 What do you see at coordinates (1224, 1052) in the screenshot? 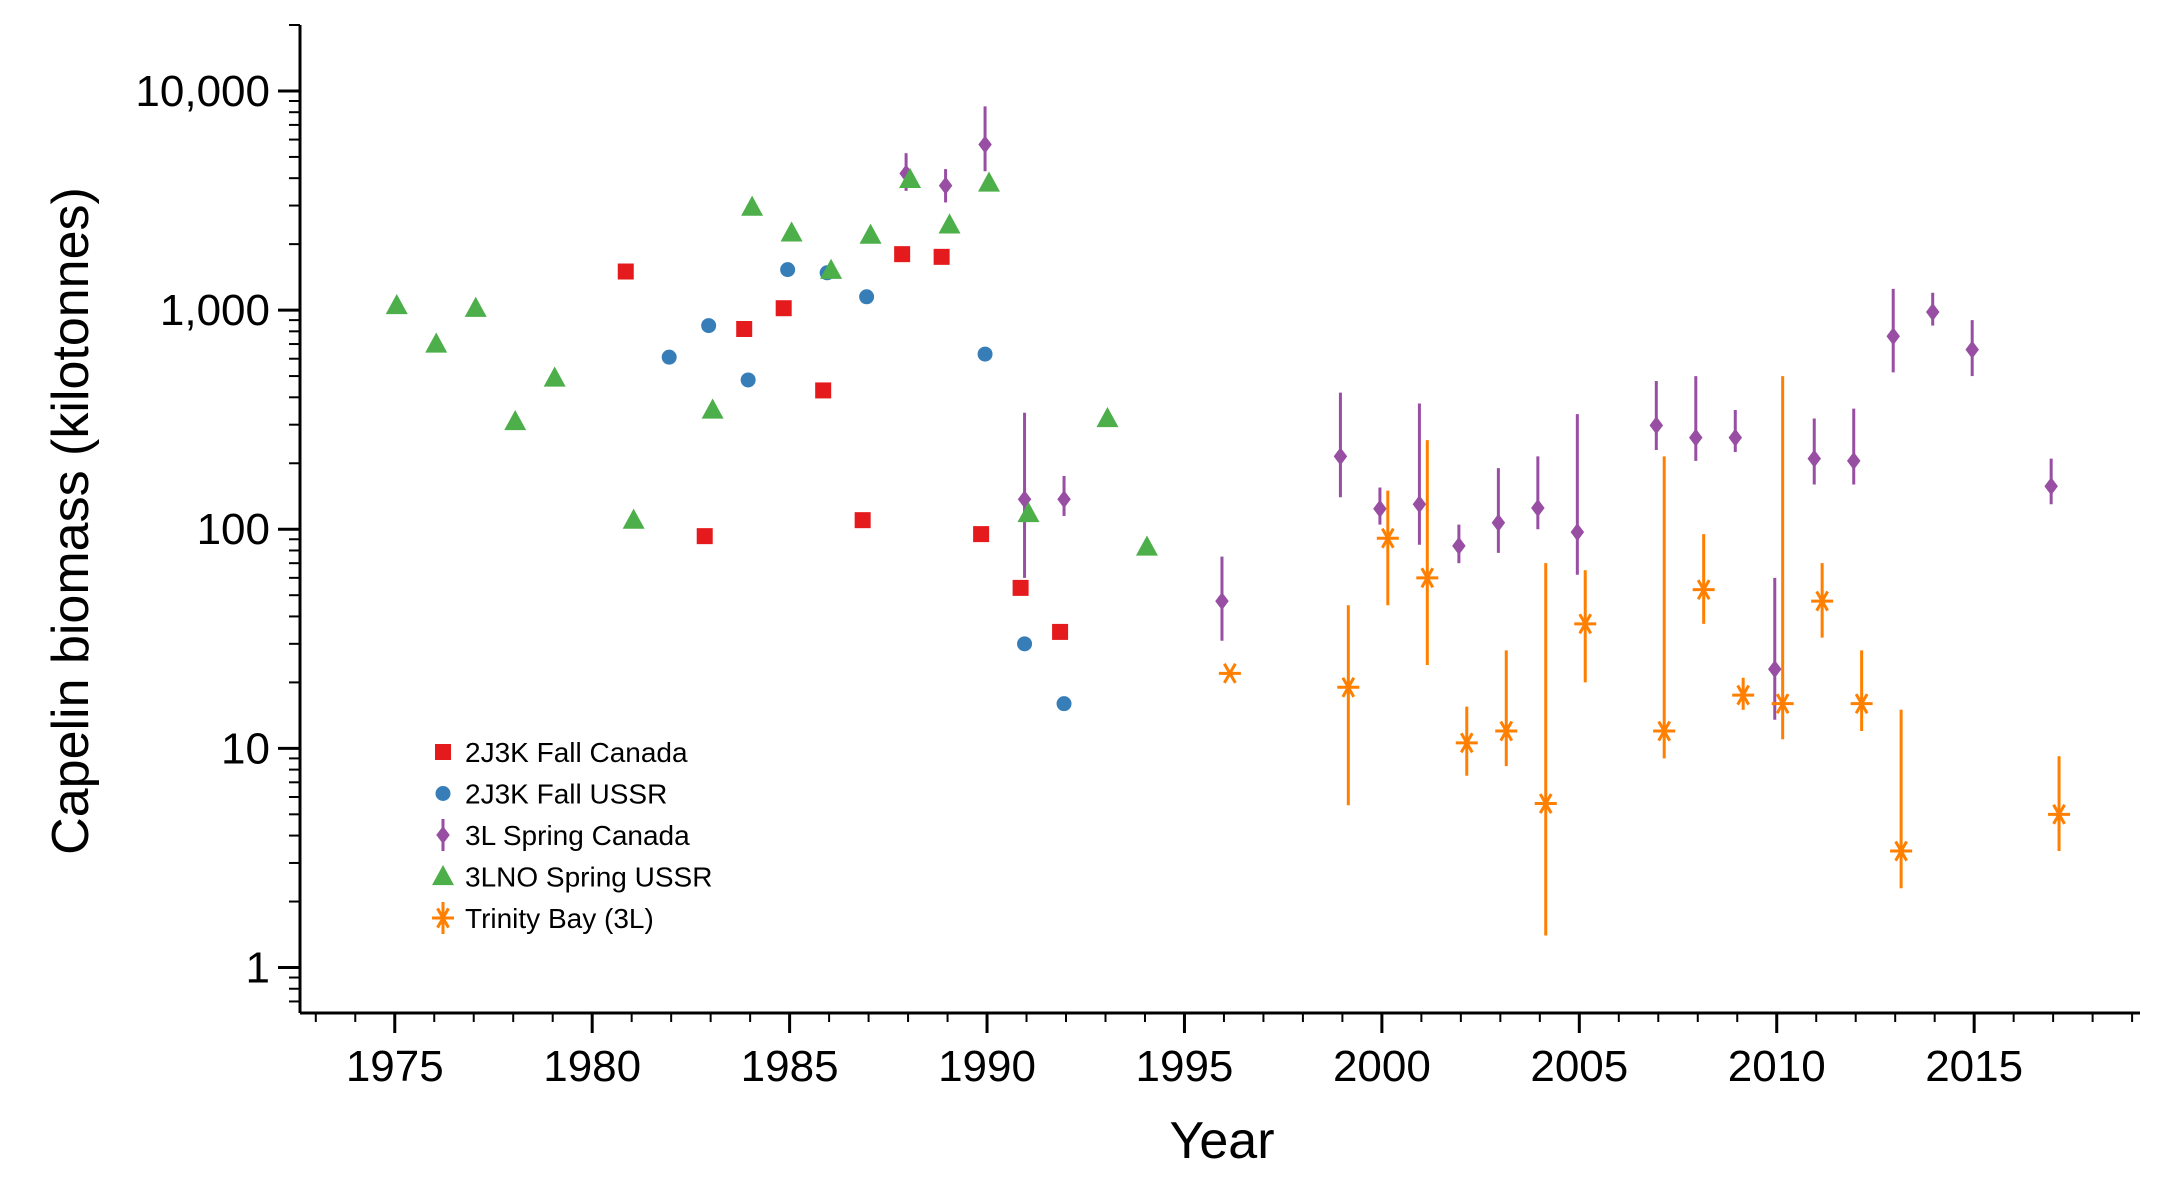
I see `x-axis-ticks: 1975 1980 1985 1990 1995 2000 2005 2010 2015` at bounding box center [1224, 1052].